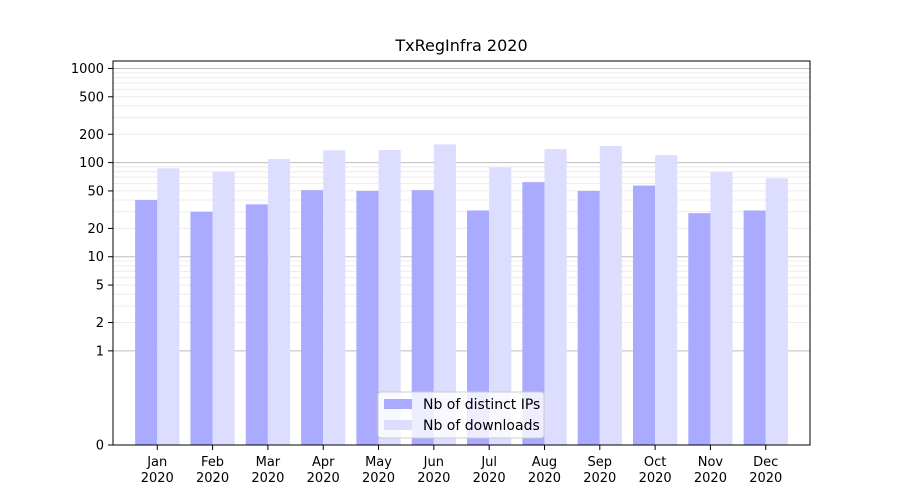 Image resolution: width=900 pixels, height=500 pixels. I want to click on y-tick-label: 200, so click(91, 135).